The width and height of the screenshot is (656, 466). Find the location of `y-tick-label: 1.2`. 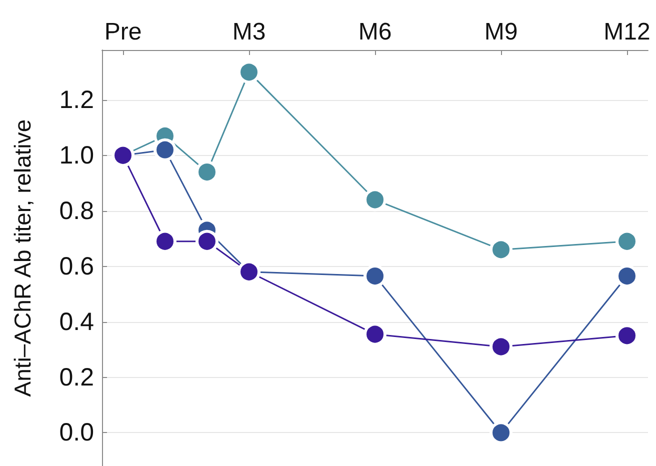

y-tick-label: 1.2 is located at coordinates (76, 100).